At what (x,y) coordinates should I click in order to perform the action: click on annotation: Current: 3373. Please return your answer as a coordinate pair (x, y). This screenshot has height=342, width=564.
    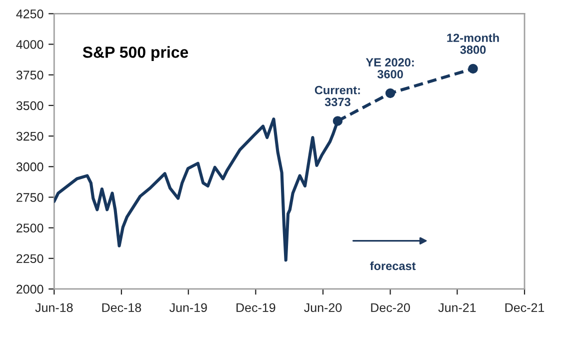
    Looking at the image, I should click on (337, 96).